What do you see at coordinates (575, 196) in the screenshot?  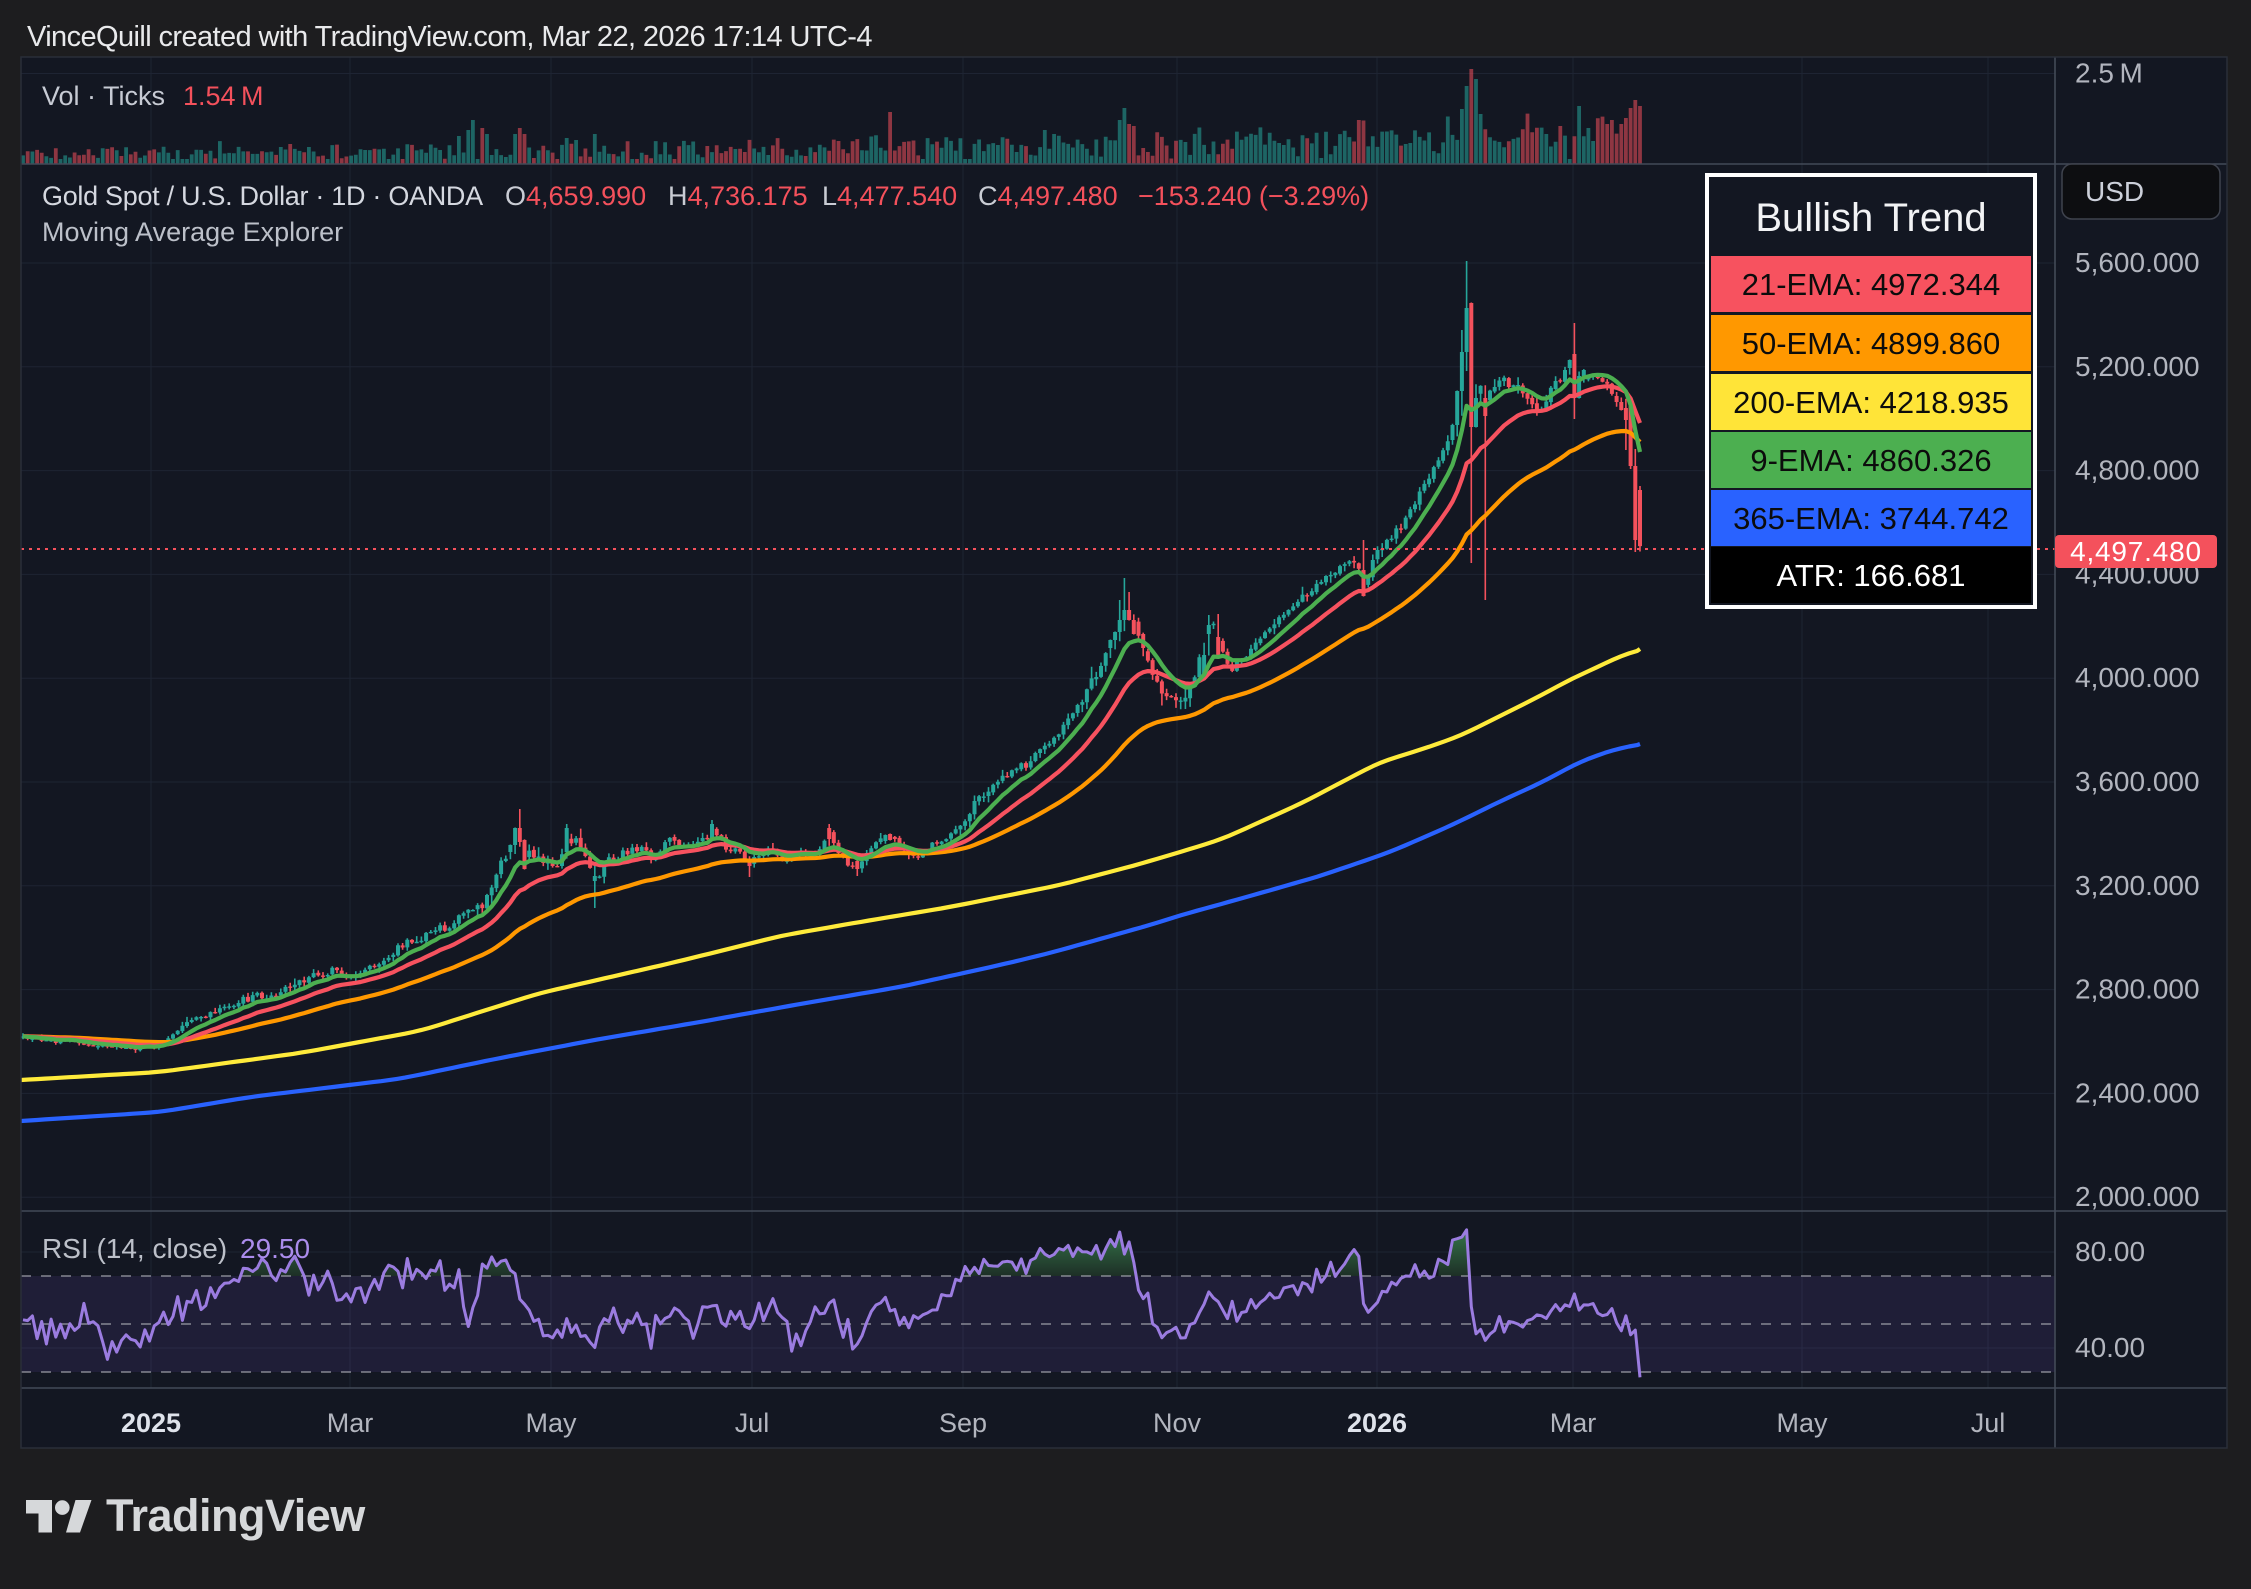 I see `svg-text: O4,659.990` at bounding box center [575, 196].